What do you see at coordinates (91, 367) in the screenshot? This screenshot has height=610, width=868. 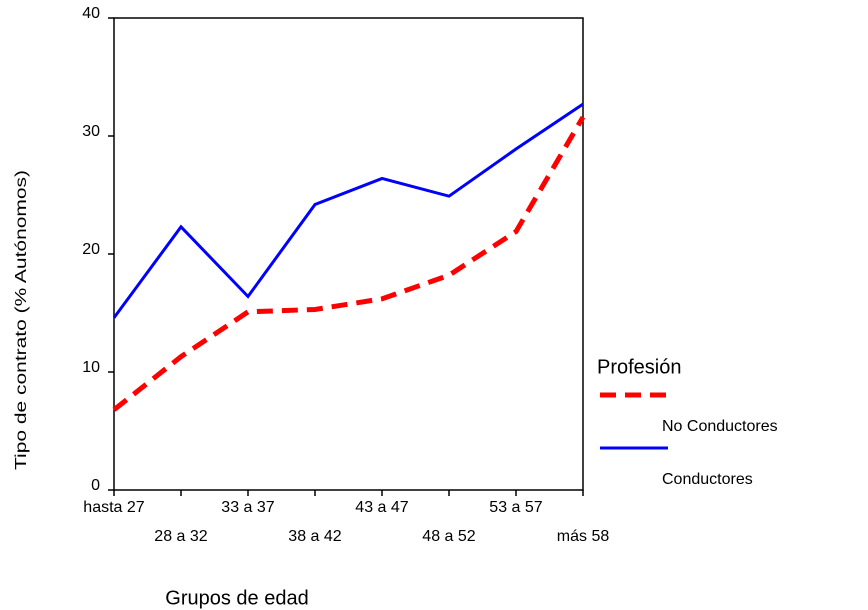 I see `y-tick-label: 10` at bounding box center [91, 367].